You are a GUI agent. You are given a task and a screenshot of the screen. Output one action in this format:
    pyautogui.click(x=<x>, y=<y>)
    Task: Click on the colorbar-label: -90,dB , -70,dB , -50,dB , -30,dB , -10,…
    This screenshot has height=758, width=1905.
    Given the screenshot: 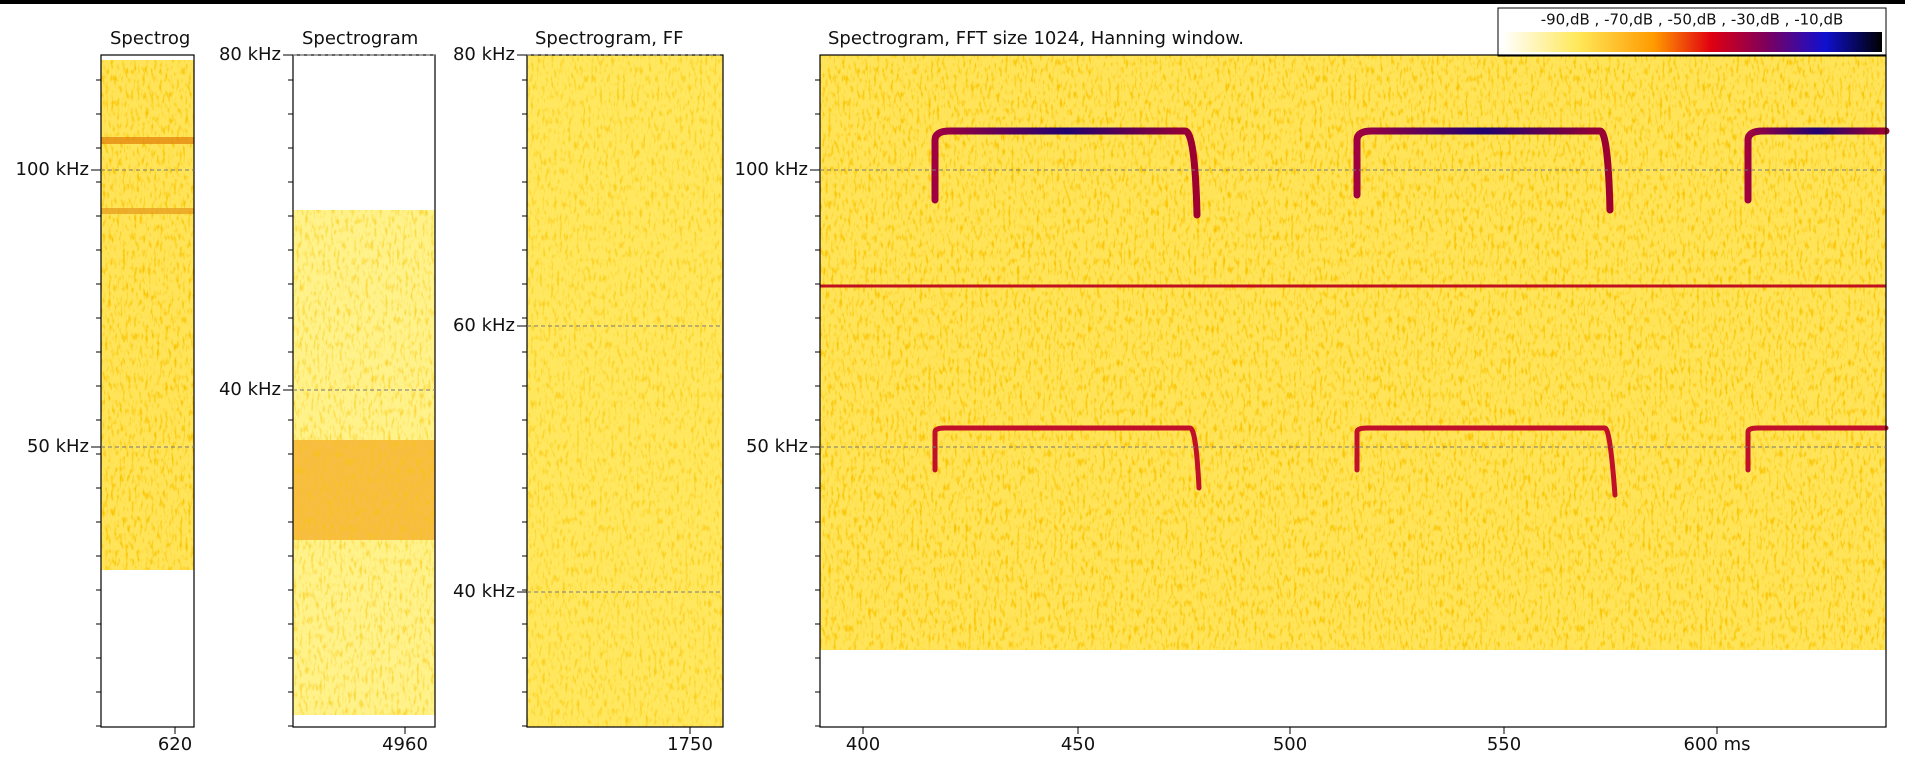 What is the action you would take?
    pyautogui.click(x=1692, y=20)
    